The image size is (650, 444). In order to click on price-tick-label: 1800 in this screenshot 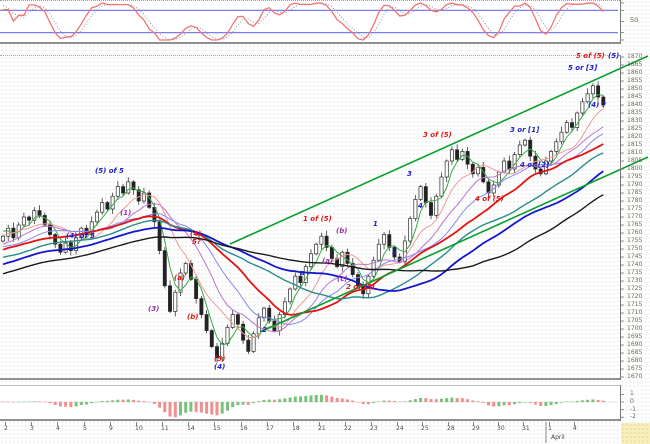, I will do `click(635, 168)`.